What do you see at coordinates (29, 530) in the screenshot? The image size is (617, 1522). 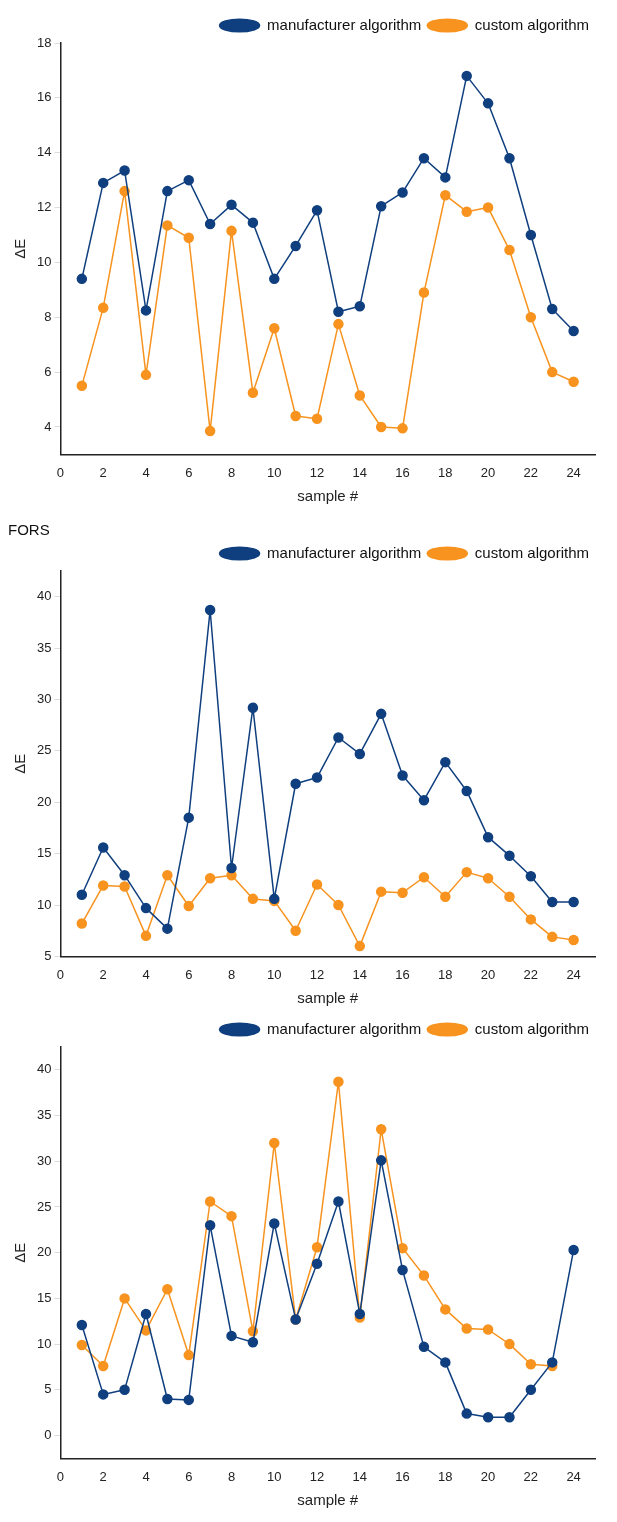 I see `chart-title: FORS` at bounding box center [29, 530].